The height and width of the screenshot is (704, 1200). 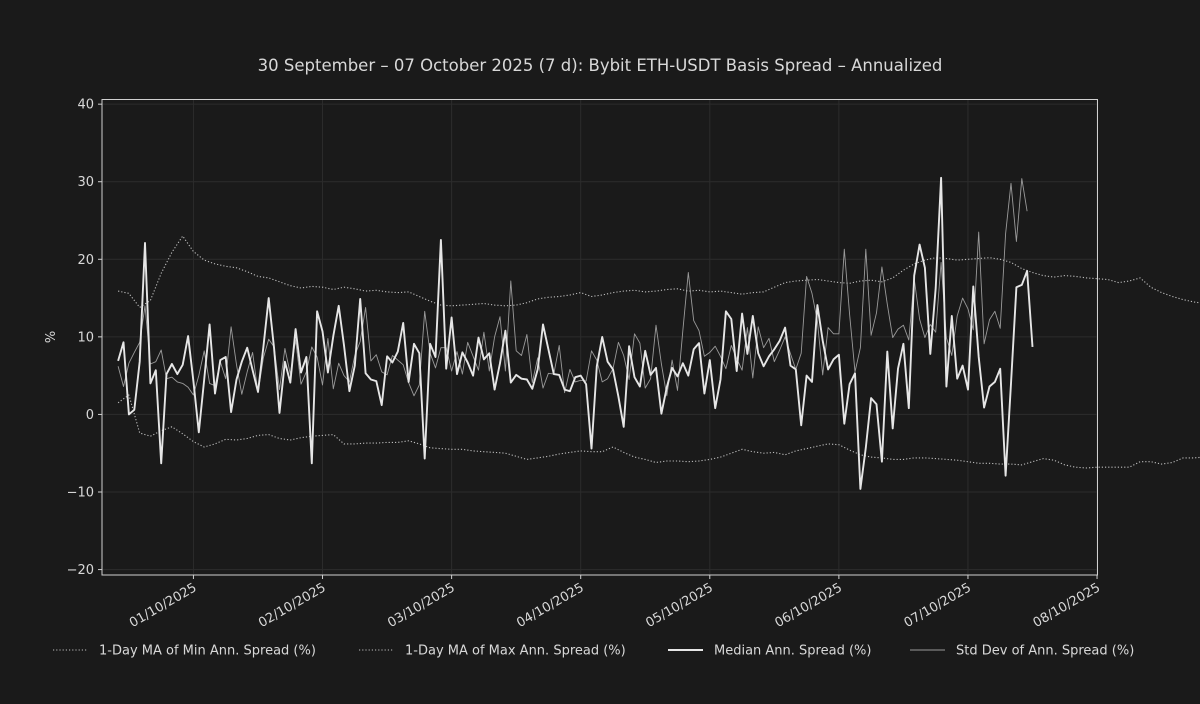 I want to click on legend-item-1: 1-Day MA of Min Ann. Spread (%), so click(x=184, y=651).